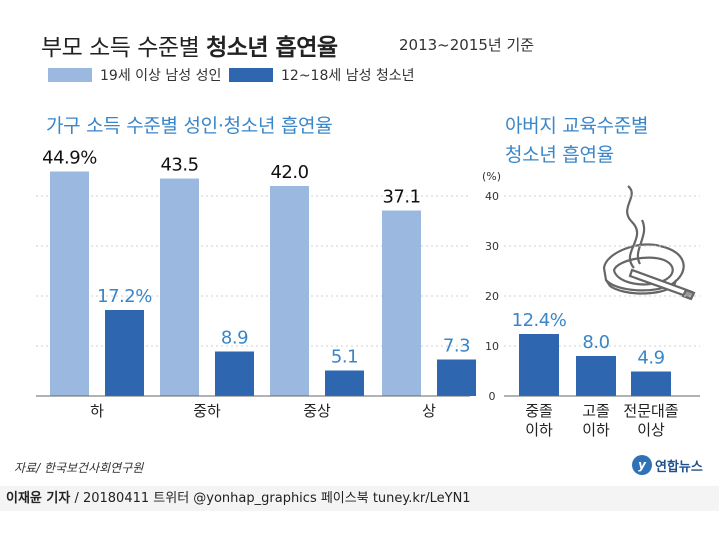 The width and height of the screenshot is (719, 555). I want to click on right-y-tick: 10, so click(492, 346).